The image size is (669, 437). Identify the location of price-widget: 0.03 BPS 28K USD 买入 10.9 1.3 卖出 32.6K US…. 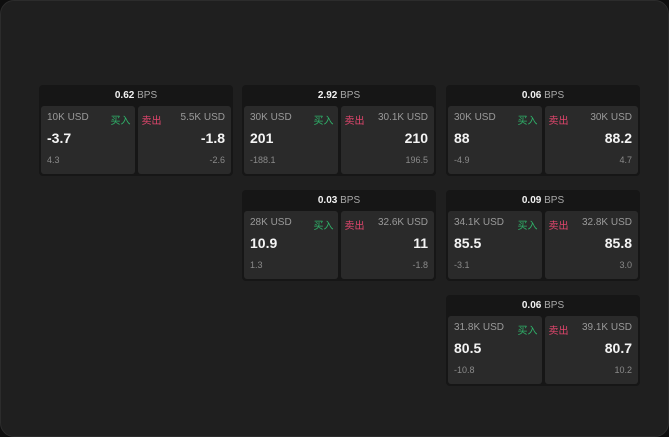
(339, 235).